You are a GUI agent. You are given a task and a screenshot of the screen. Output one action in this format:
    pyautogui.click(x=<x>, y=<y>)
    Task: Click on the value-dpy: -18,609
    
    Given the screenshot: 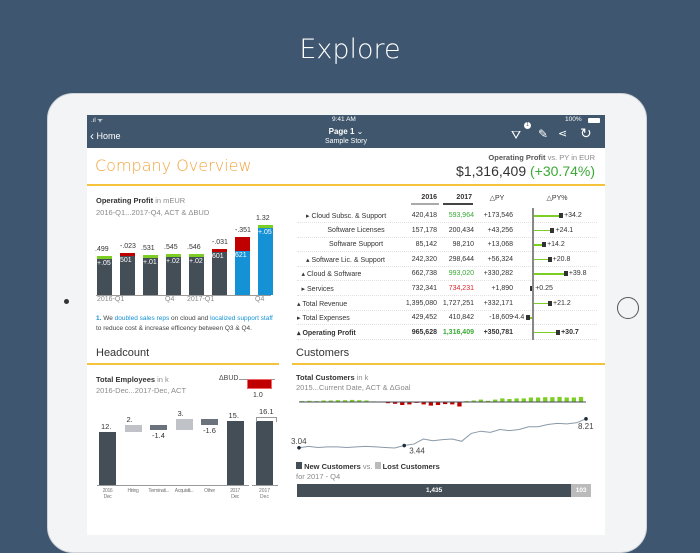 What is the action you would take?
    pyautogui.click(x=494, y=317)
    